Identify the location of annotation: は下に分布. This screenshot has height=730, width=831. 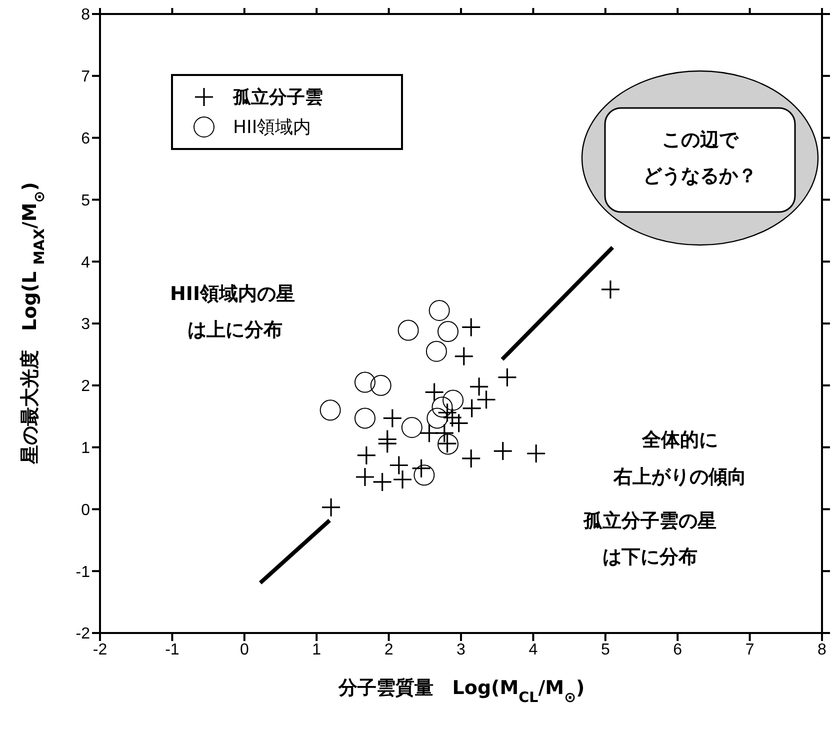
(650, 557).